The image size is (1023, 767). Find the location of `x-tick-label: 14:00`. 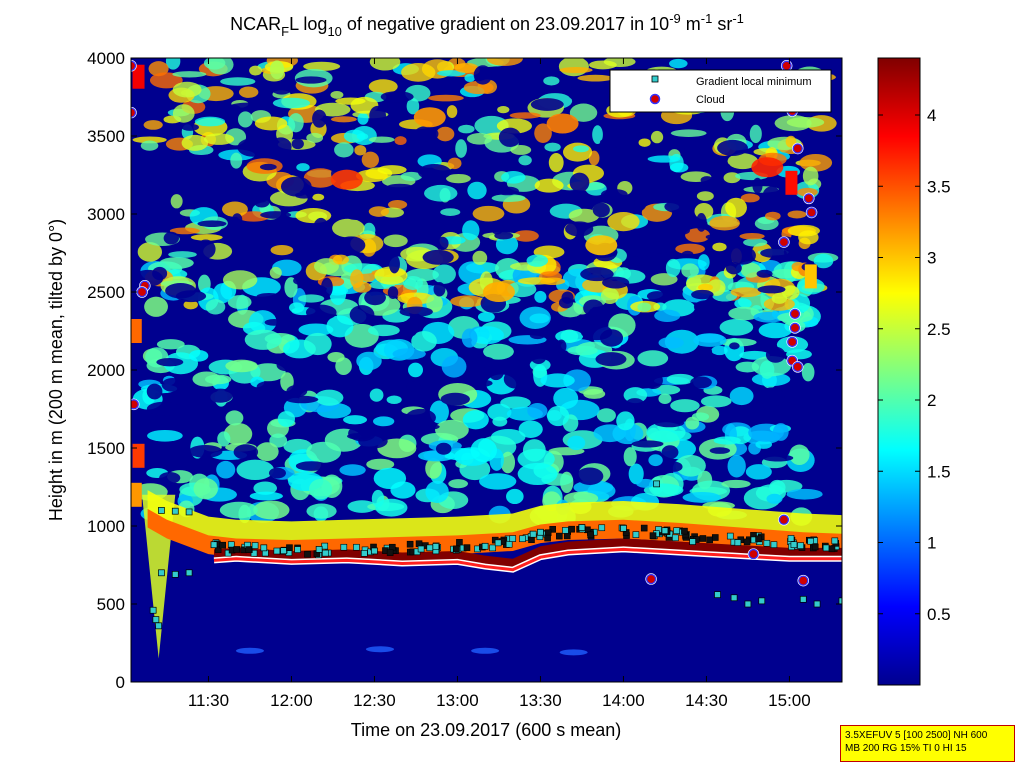

x-tick-label: 14:00 is located at coordinates (623, 700).